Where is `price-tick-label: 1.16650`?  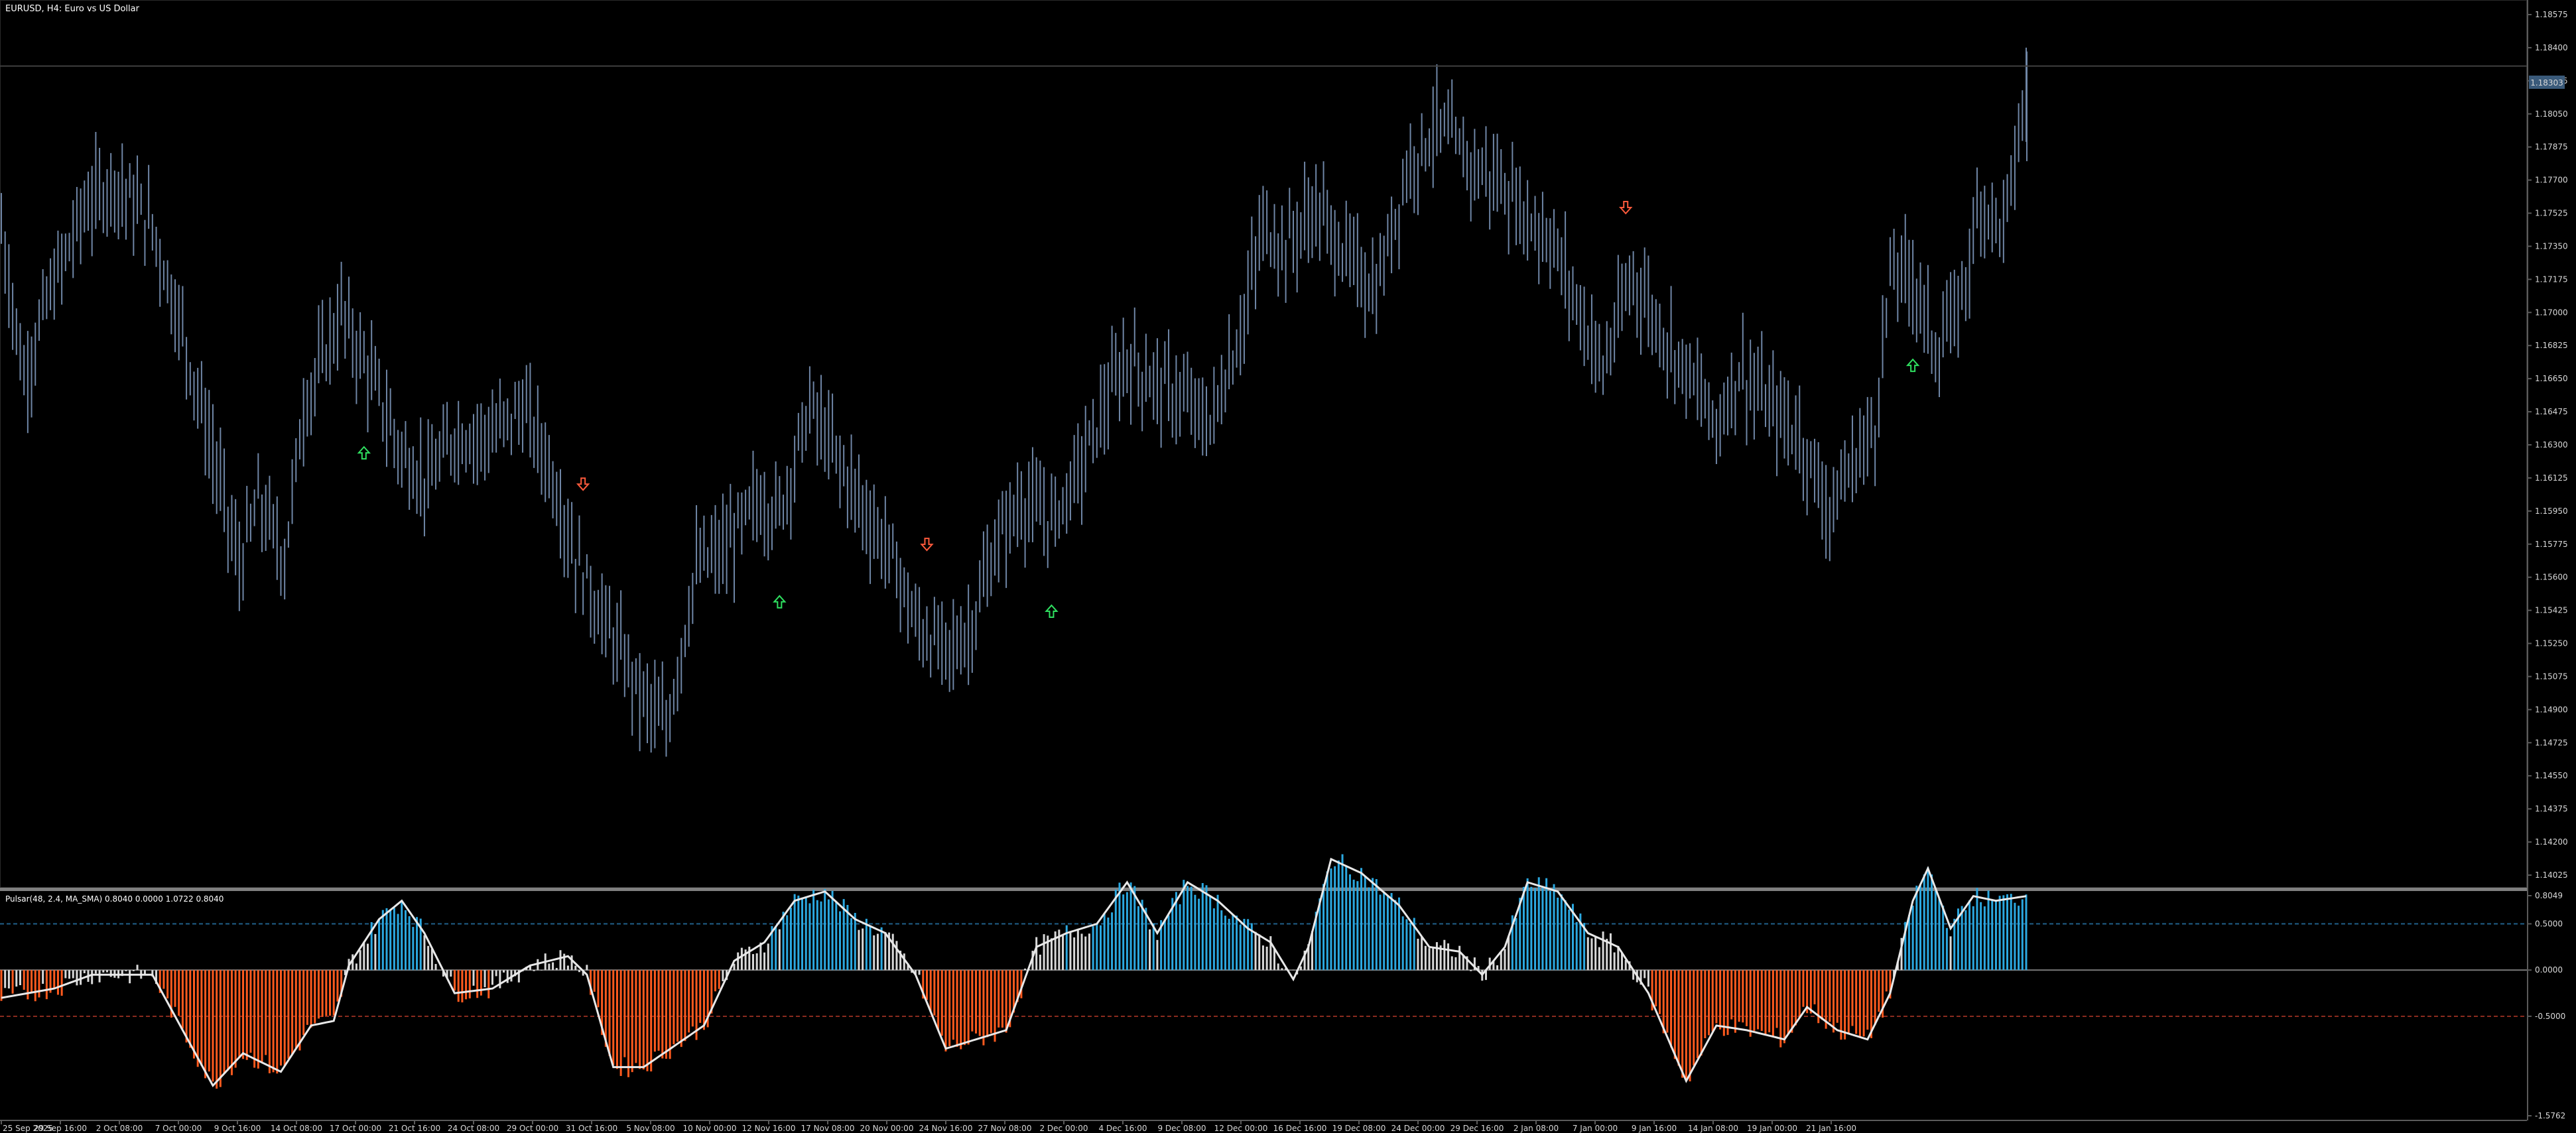 price-tick-label: 1.16650 is located at coordinates (2552, 378).